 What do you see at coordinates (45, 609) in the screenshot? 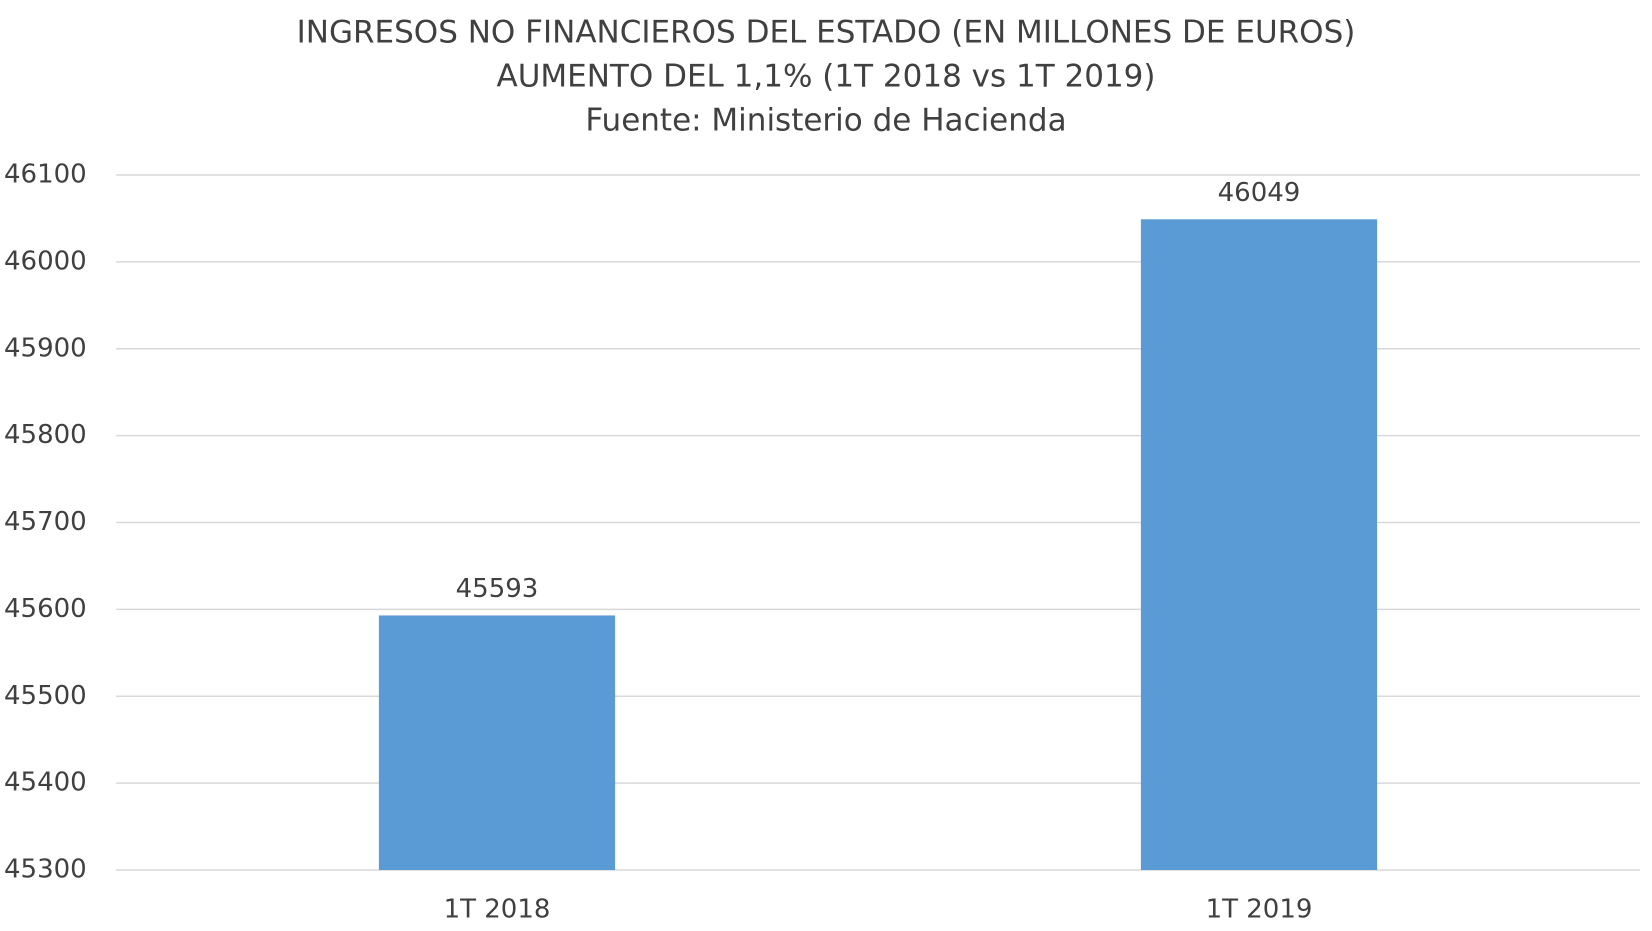
I see `y-tick-label: 45600` at bounding box center [45, 609].